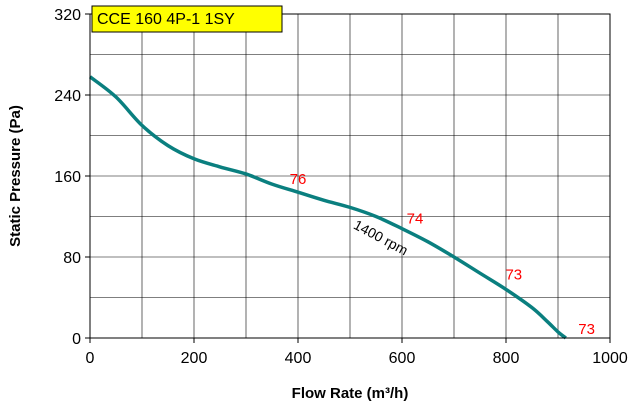 Image resolution: width=632 pixels, height=409 pixels. Describe the element at coordinates (298, 358) in the screenshot. I see `x-tick-label: 400` at that location.